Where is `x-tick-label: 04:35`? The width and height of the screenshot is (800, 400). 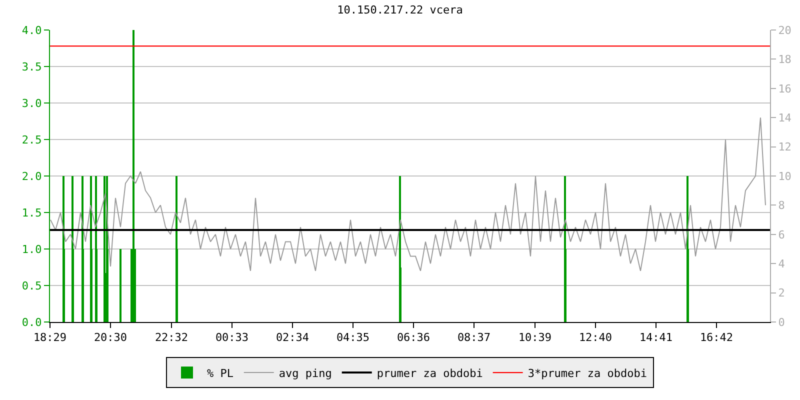
x-tick-label: 04:35 is located at coordinates (353, 337).